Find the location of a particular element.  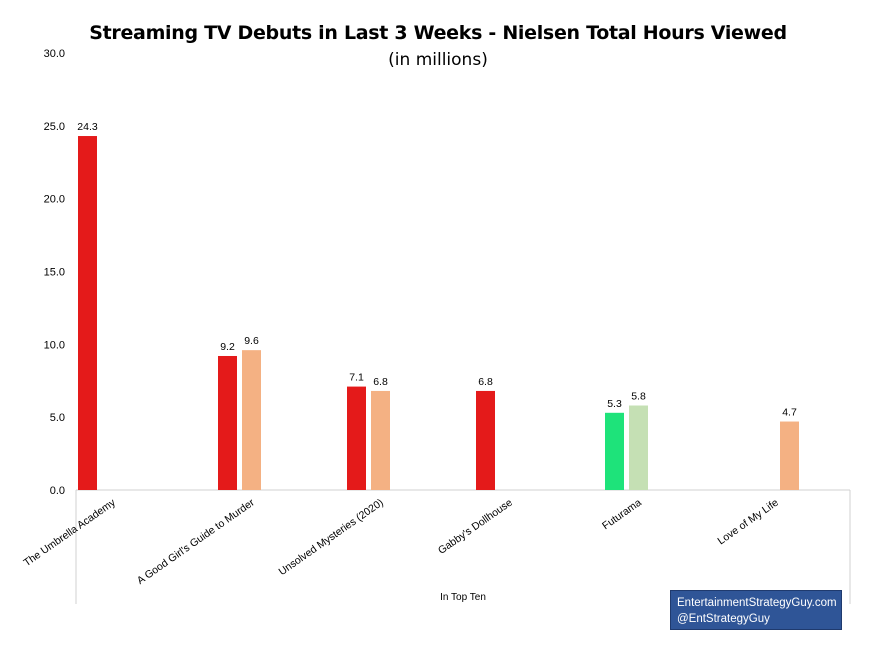

data-label: 24.3 is located at coordinates (87, 127).